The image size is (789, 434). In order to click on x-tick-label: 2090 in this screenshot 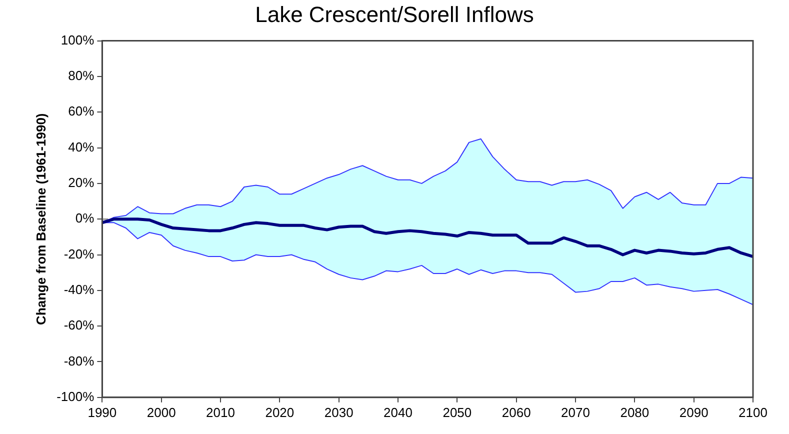, I will do `click(693, 412)`.